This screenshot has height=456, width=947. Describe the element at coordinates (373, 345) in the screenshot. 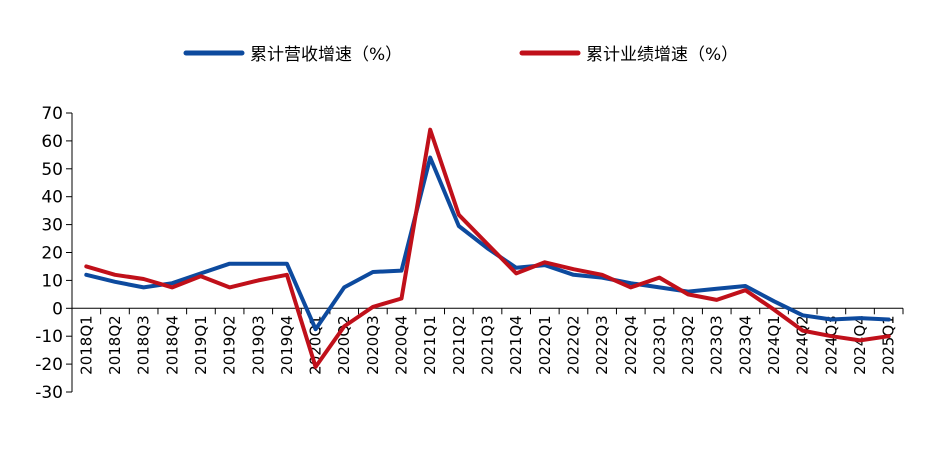

I see `x-tick-label: 2020Q3` at that location.